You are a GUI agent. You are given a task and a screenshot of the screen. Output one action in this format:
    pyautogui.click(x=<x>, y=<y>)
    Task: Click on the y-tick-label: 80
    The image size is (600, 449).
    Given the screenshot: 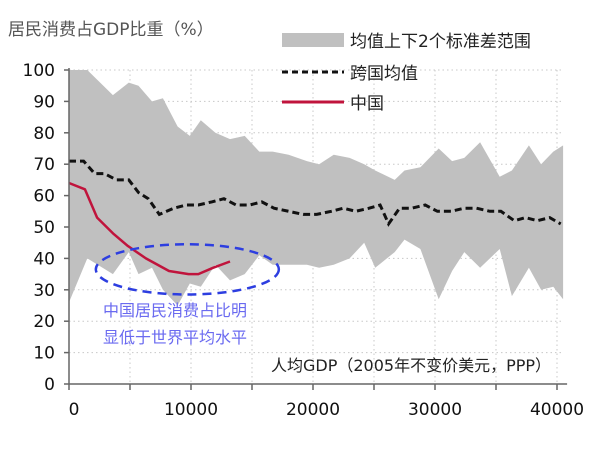 What is the action you would take?
    pyautogui.click(x=44, y=134)
    